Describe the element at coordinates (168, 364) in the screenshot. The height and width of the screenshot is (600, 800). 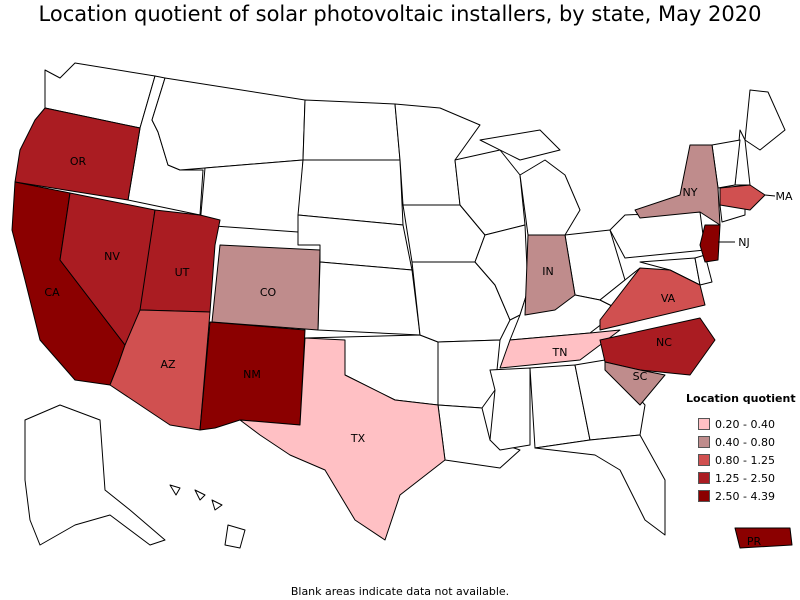
I see `state-label-AZ: AZ` at that location.